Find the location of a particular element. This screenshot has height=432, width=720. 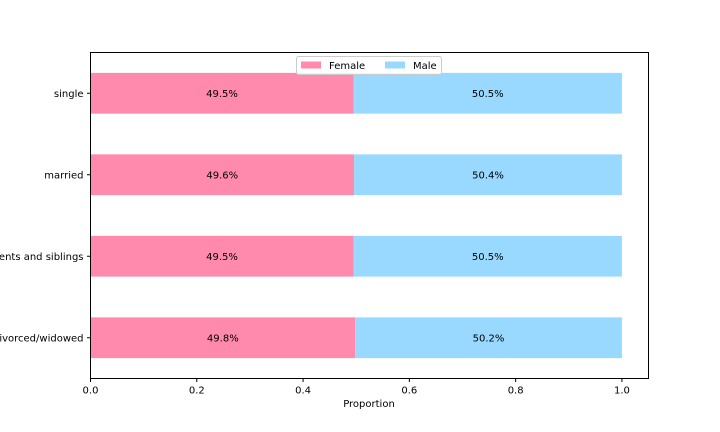

bar-label-female-single: 49.5% is located at coordinates (222, 94).